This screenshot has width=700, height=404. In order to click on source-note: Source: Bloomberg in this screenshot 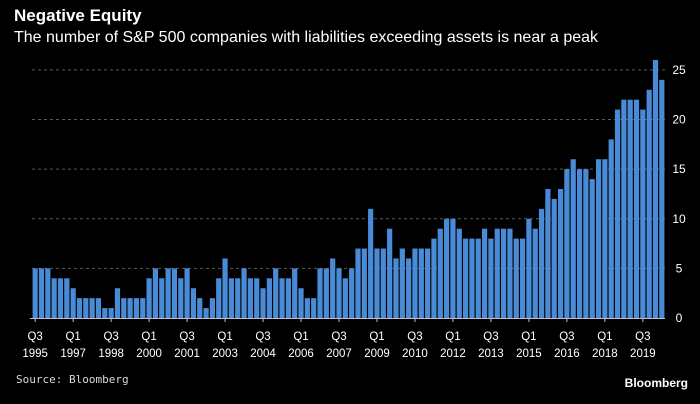, I will do `click(72, 379)`.